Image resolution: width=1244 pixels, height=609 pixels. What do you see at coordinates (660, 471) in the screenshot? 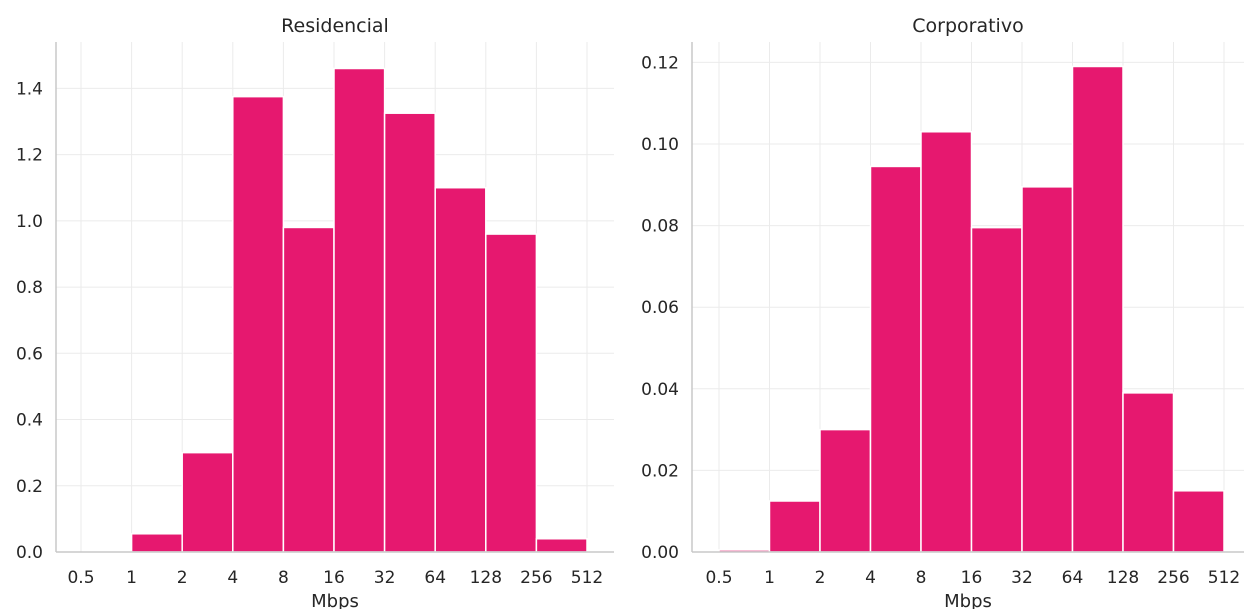
I see `y-tick-label: 0.02` at bounding box center [660, 471].